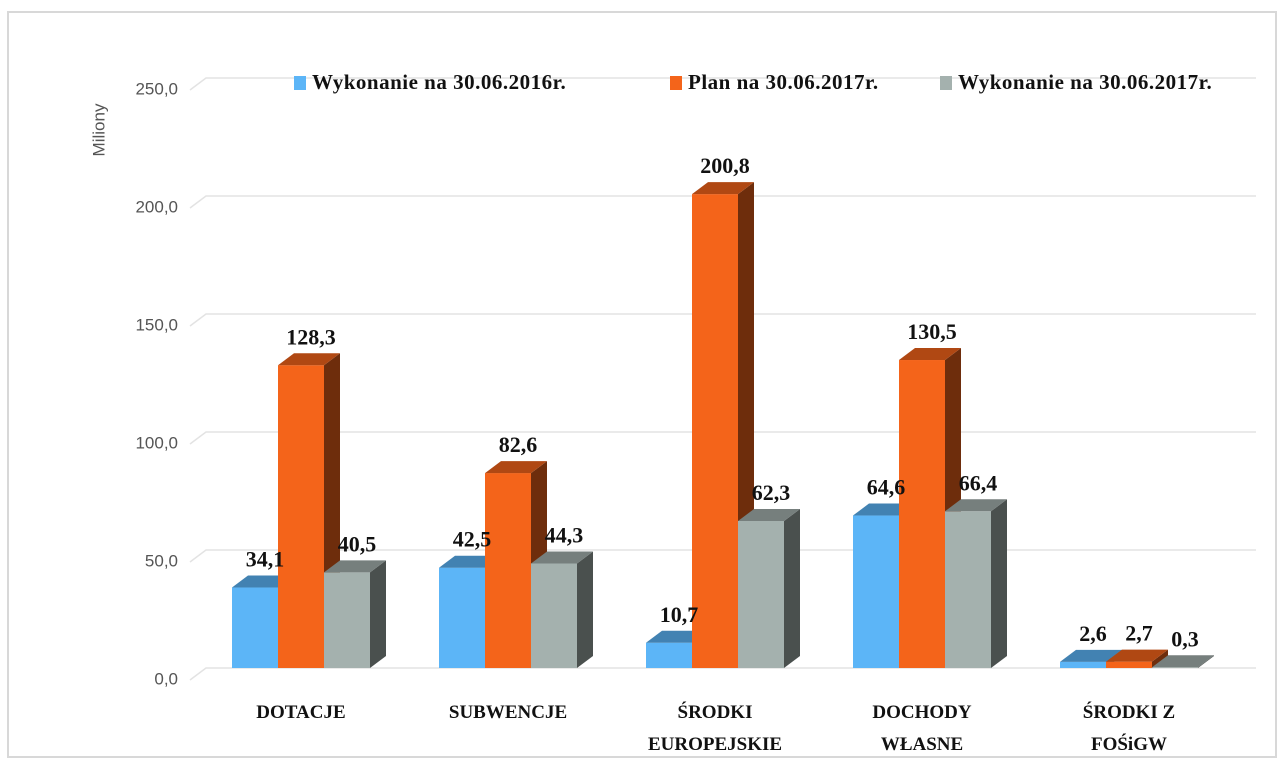  Describe the element at coordinates (156, 442) in the screenshot. I see `y-tick-label: 100,0` at that location.